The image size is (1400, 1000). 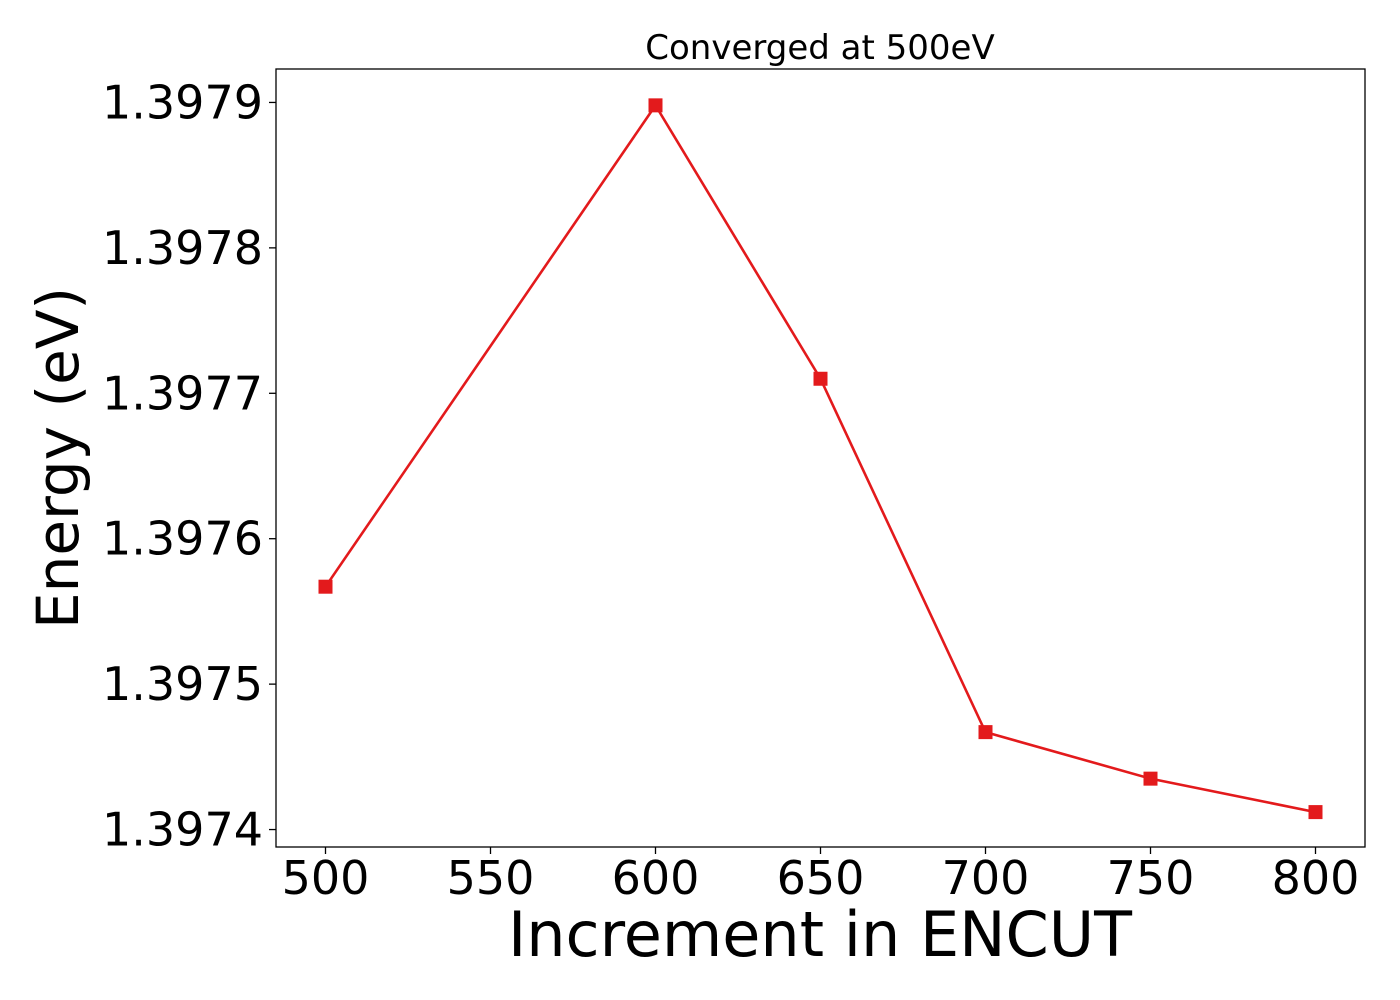 I want to click on x-tick-label: 700, so click(x=986, y=878).